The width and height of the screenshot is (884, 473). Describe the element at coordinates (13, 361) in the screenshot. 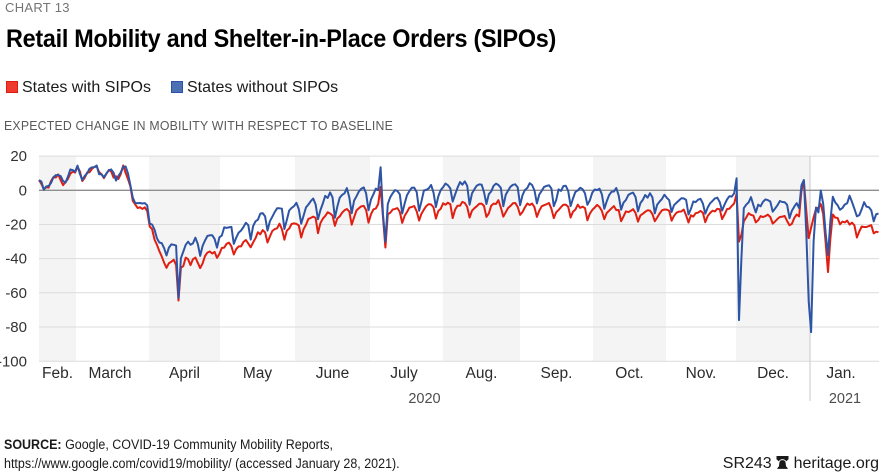

I see `svg-text: -100` at that location.